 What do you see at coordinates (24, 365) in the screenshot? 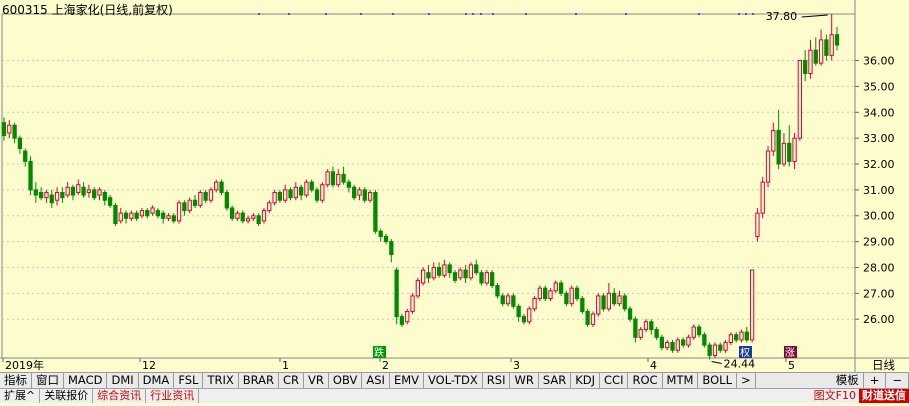
I see `x-tick-label: 2019年` at bounding box center [24, 365].